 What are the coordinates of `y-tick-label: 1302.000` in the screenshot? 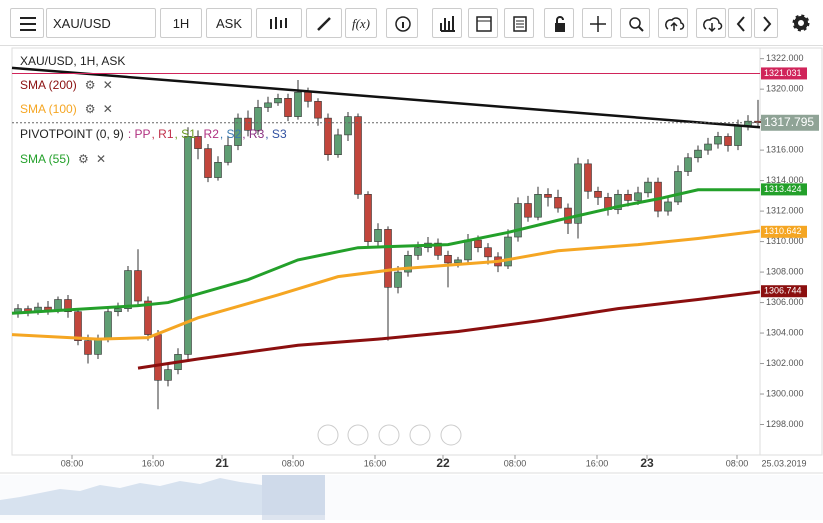 It's located at (785, 363).